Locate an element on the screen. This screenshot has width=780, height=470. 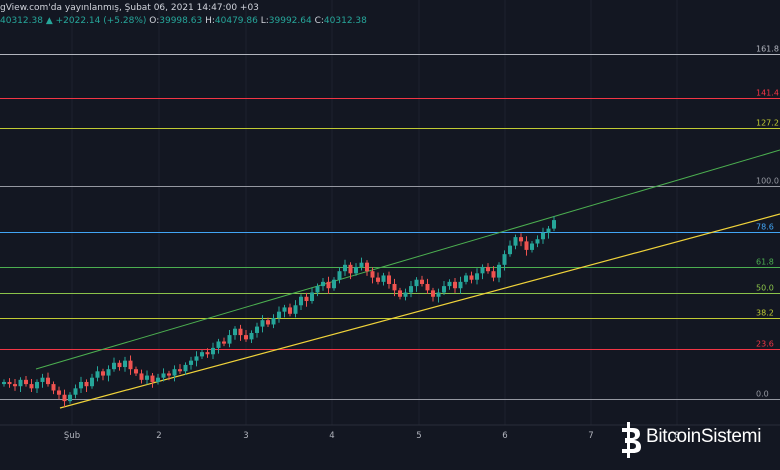
fib-label: 50.0 is located at coordinates (765, 288).